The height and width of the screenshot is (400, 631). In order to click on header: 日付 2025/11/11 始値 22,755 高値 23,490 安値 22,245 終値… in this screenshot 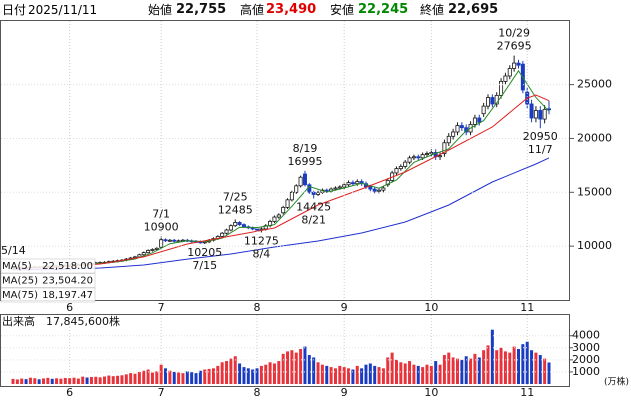, I will do `click(315, 10)`.